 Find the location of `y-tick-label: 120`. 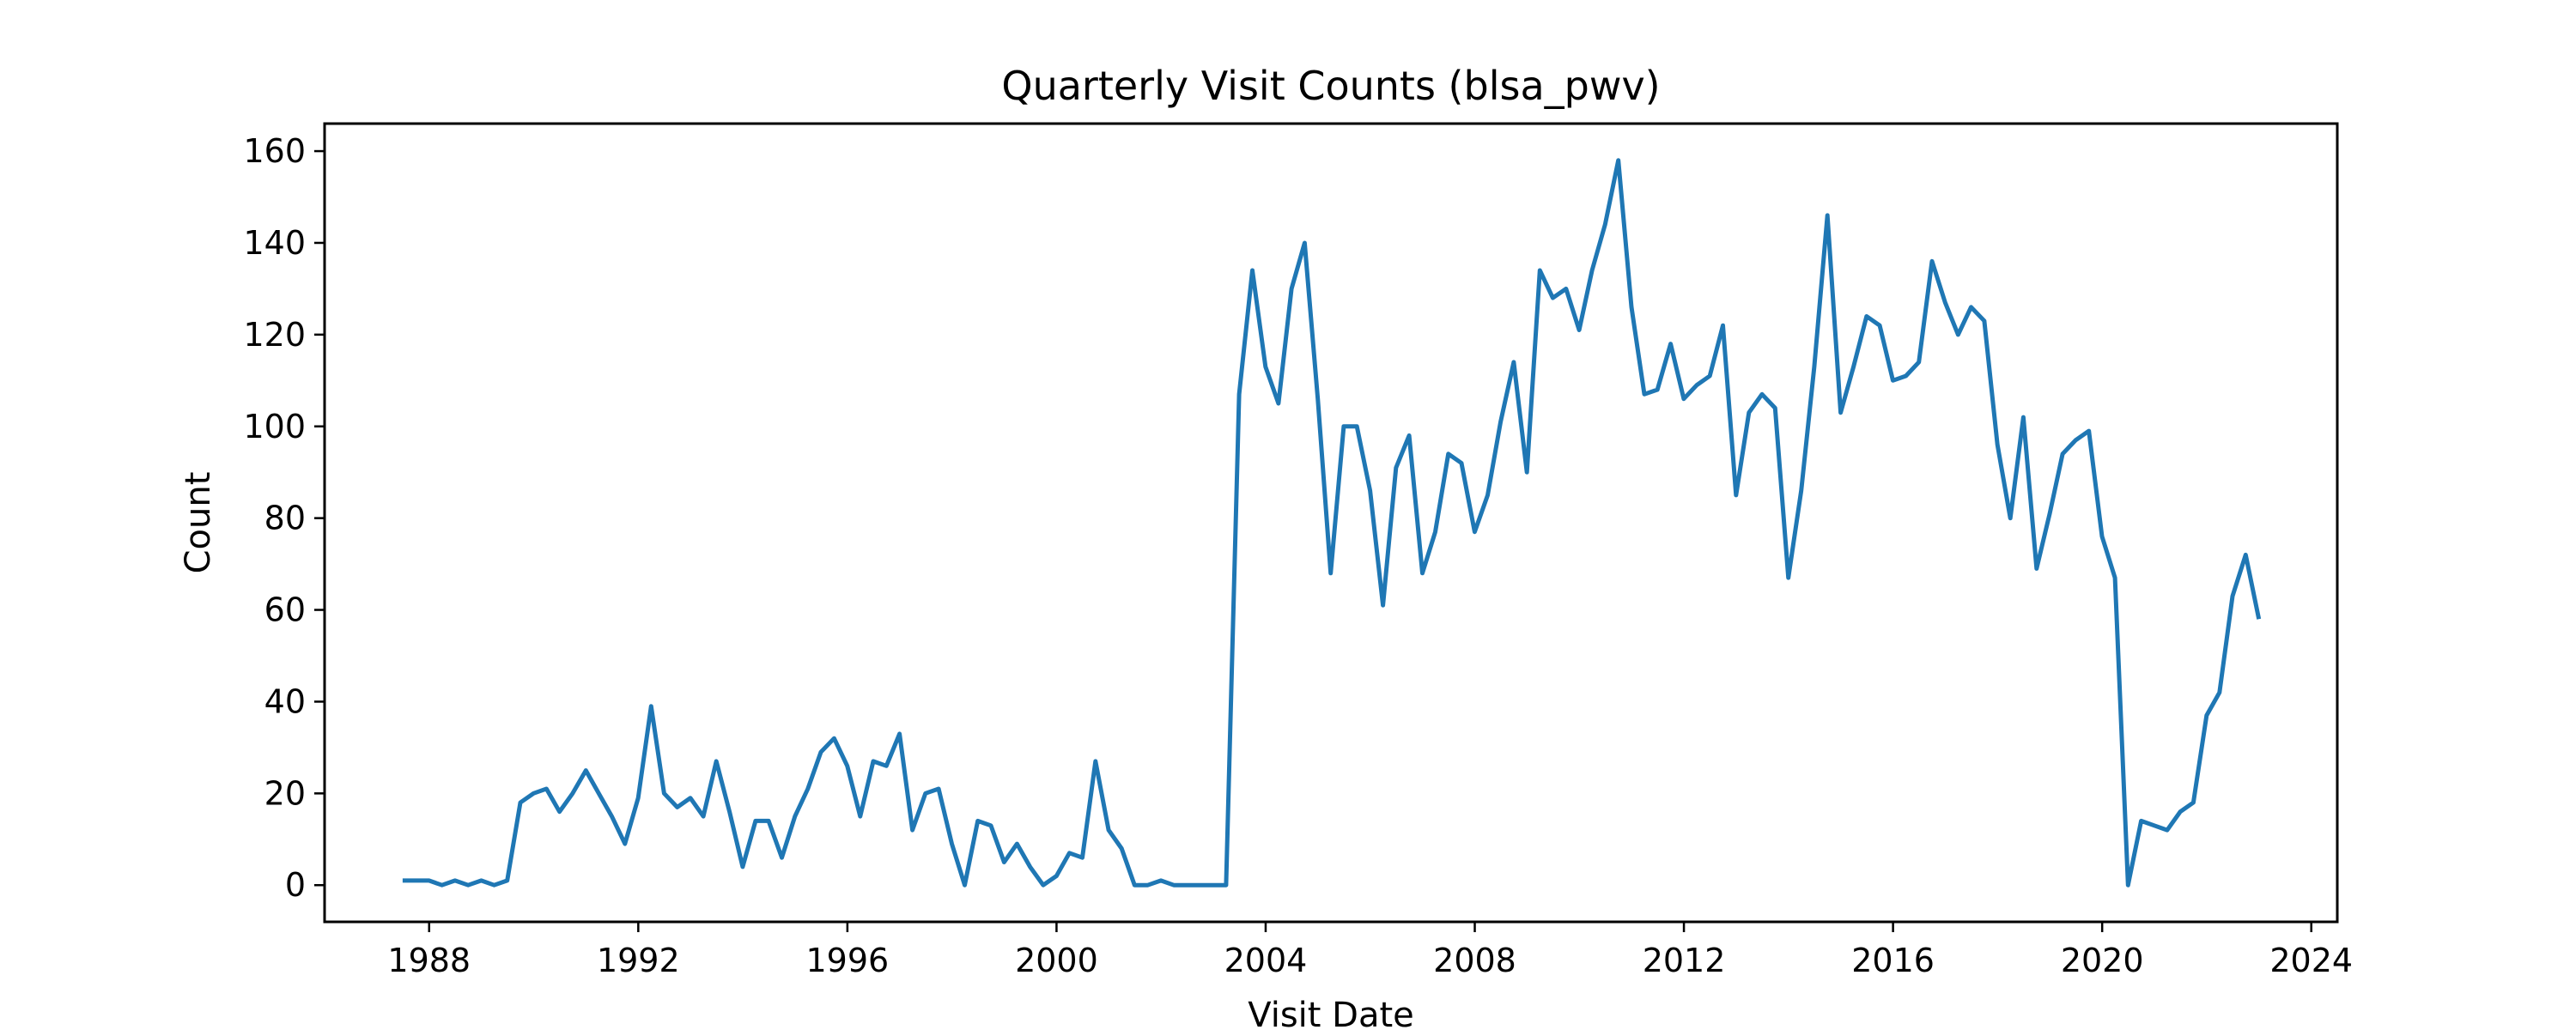

y-tick-label: 120 is located at coordinates (274, 335).